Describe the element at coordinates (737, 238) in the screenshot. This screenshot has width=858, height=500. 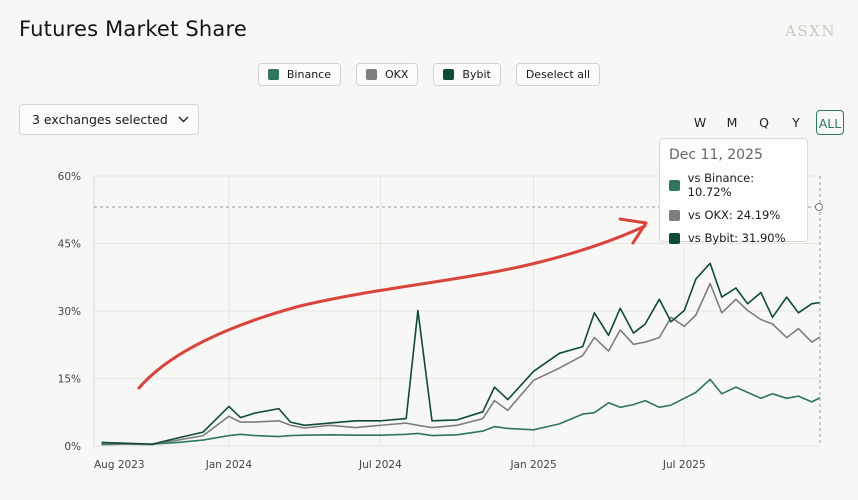
I see `tooltip-value: vs Bybit: 31.90%` at that location.